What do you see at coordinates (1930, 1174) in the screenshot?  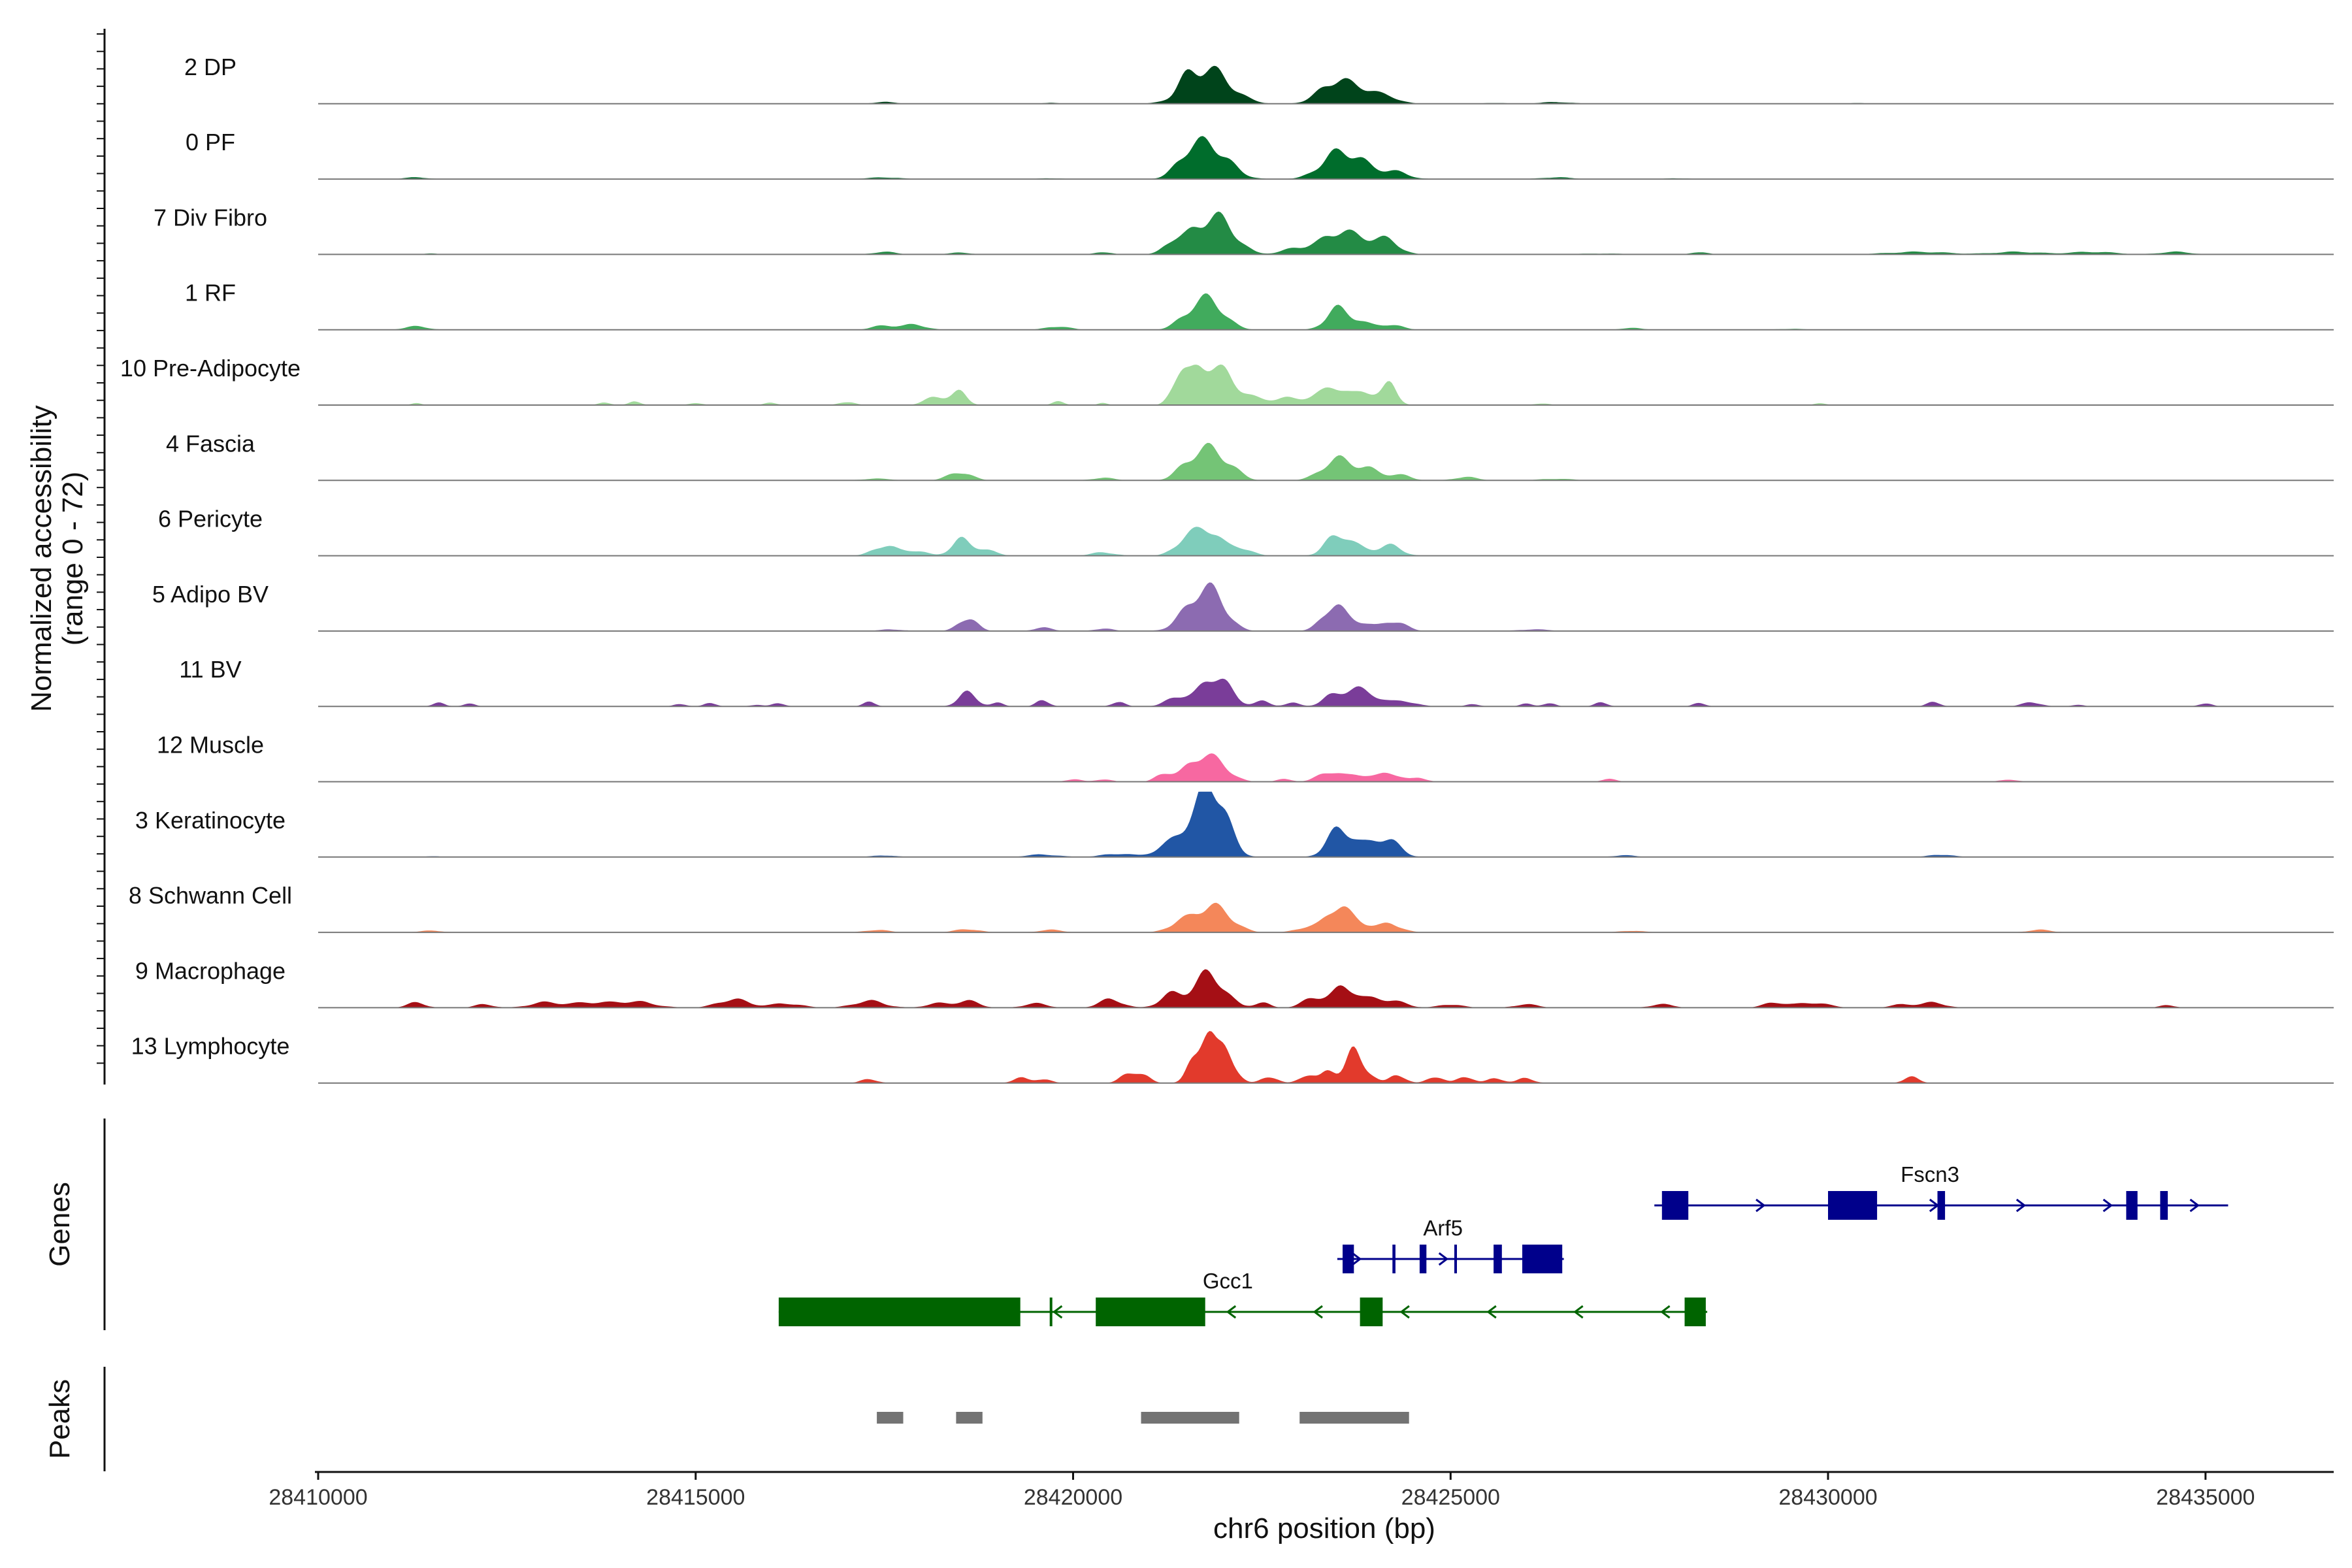 I see `gene-label: Fscn3` at bounding box center [1930, 1174].